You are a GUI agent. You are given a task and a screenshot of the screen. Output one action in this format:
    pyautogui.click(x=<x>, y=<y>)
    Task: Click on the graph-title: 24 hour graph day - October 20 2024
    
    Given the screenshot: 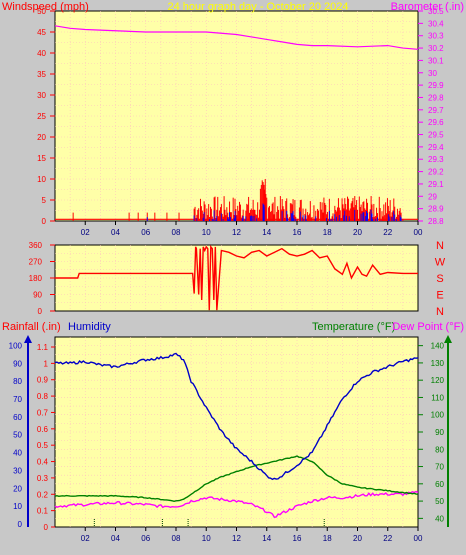 What is the action you would take?
    pyautogui.click(x=257, y=7)
    